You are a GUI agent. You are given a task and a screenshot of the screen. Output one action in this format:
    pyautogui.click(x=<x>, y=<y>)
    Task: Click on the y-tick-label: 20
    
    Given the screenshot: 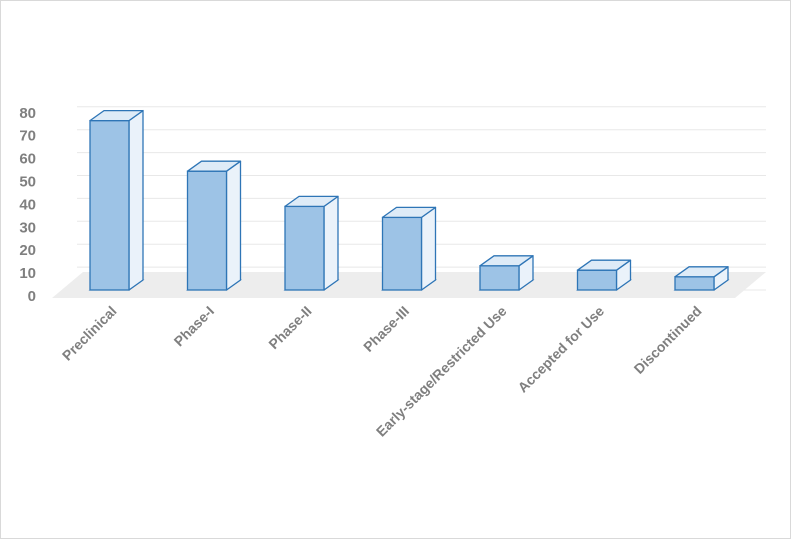 What is the action you would take?
    pyautogui.click(x=27, y=250)
    